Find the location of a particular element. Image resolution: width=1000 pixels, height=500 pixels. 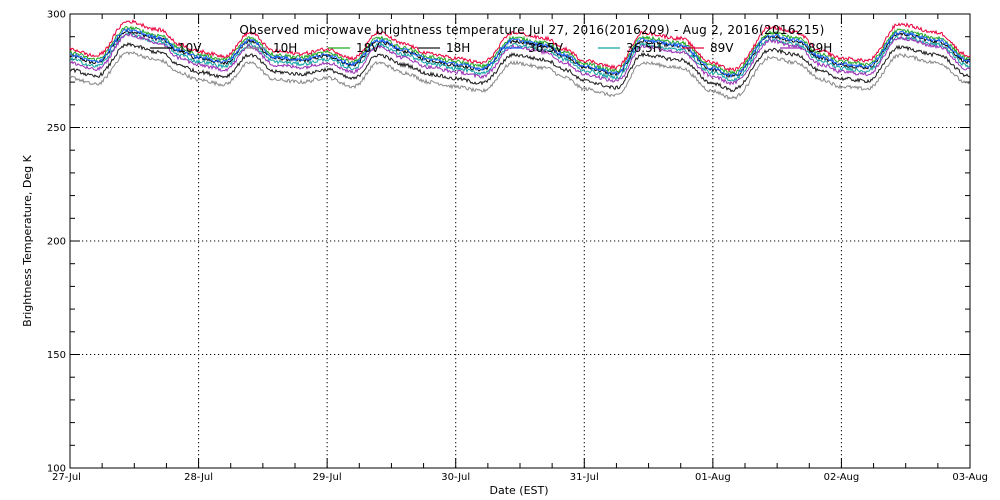

y-tick-label: 150 is located at coordinates (56, 355).